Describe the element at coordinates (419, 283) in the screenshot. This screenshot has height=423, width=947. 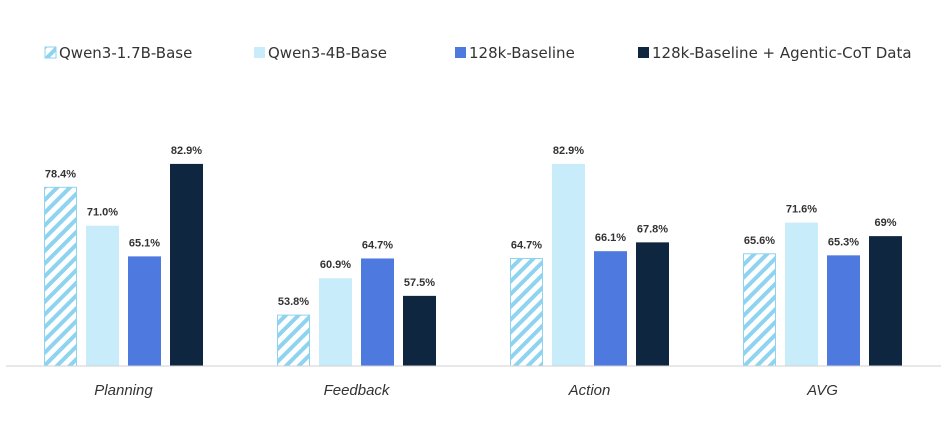
I see `value-label-128k-baseline-agentic-cot-data-feedback: 57.5%` at that location.